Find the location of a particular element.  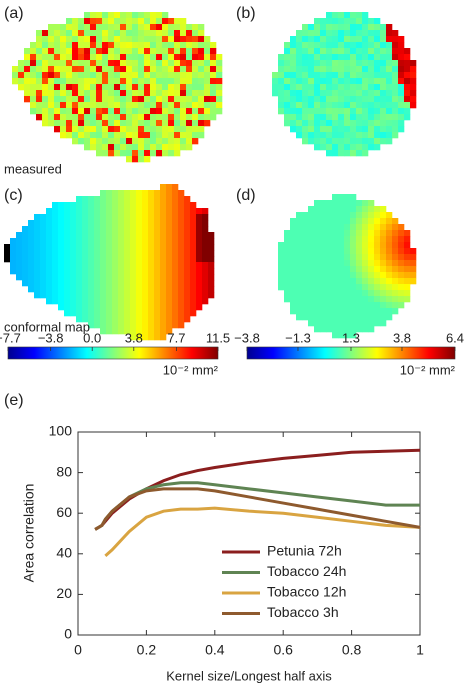

y-tick-label: 20 is located at coordinates (64, 593).